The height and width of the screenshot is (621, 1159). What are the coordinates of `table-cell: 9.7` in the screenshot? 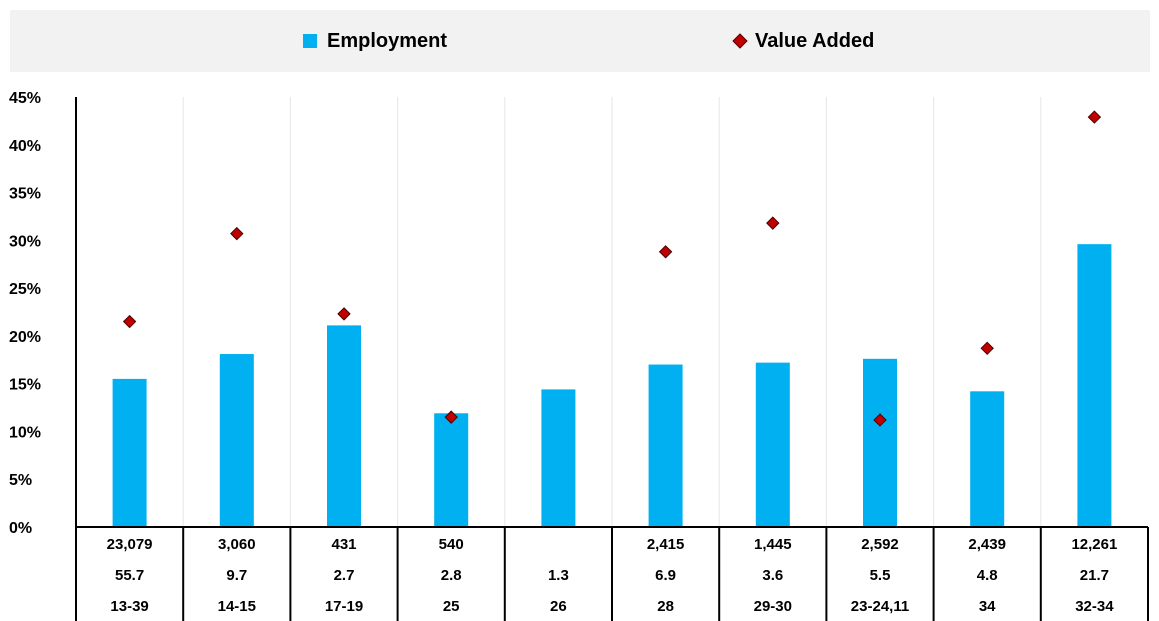 It's located at (236, 575).